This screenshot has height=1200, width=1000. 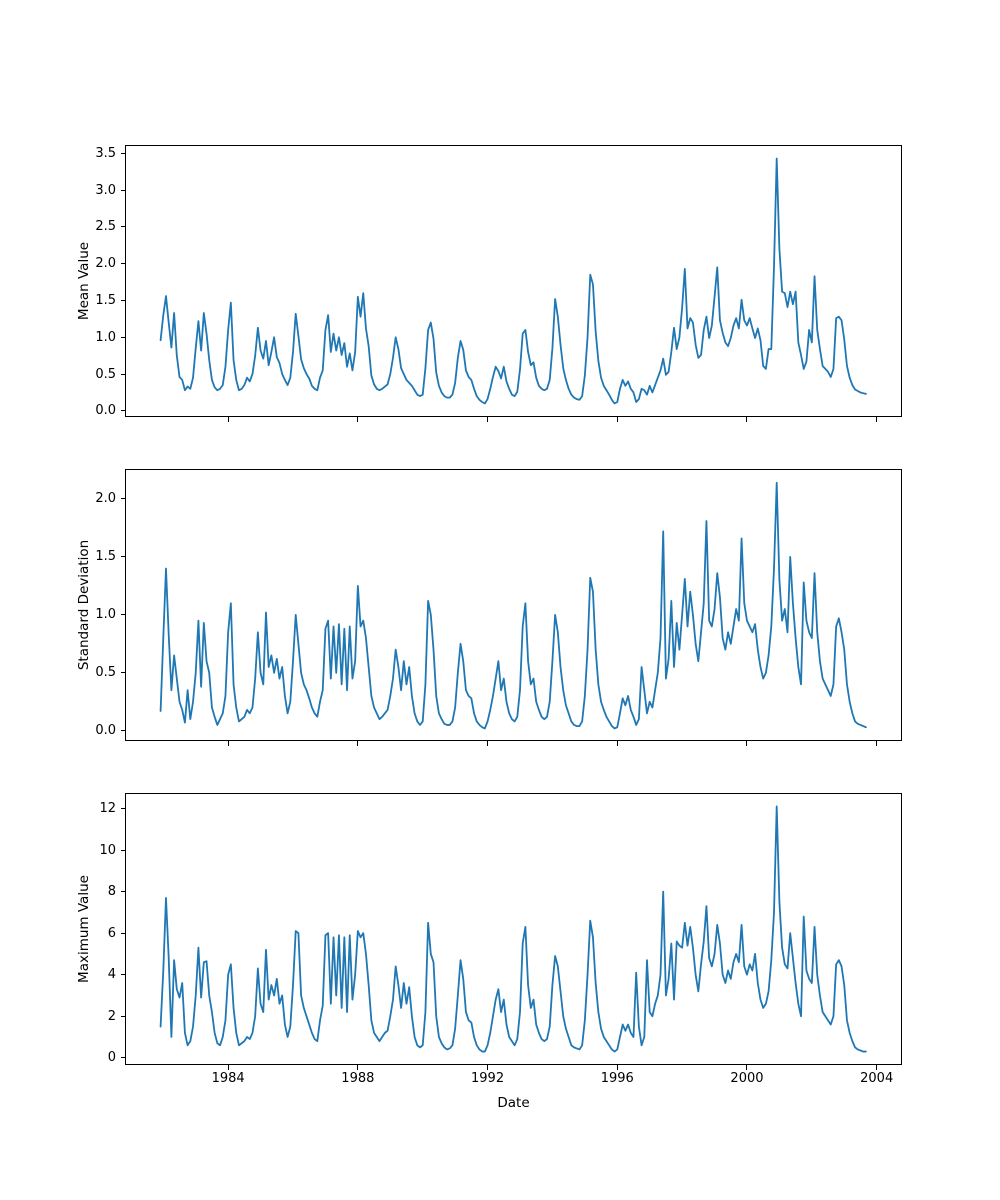 What do you see at coordinates (488, 1078) in the screenshot?
I see `x-tick-label: 1992` at bounding box center [488, 1078].